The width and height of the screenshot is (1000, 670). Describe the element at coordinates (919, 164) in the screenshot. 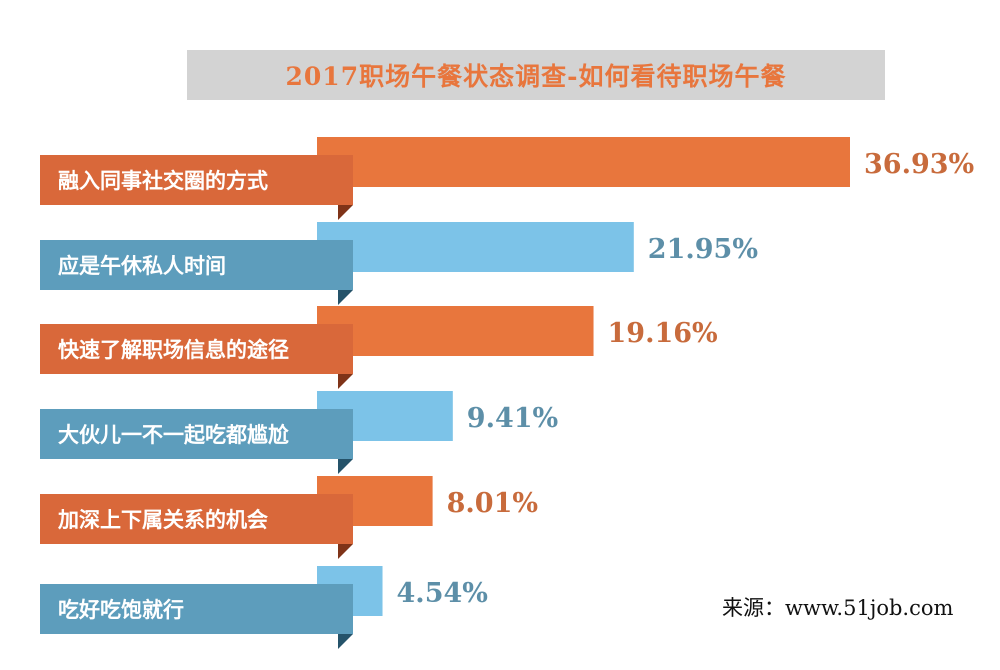

I see `value-label-1: 36.93%` at that location.